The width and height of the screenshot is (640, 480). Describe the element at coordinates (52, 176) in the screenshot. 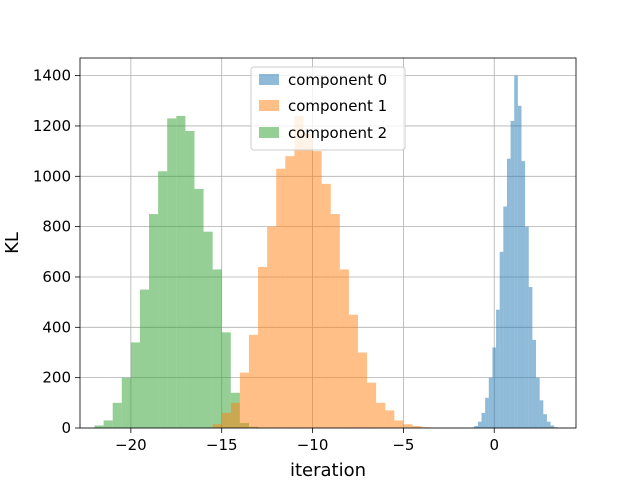

I see `y-tick-label-5: 1000` at that location.